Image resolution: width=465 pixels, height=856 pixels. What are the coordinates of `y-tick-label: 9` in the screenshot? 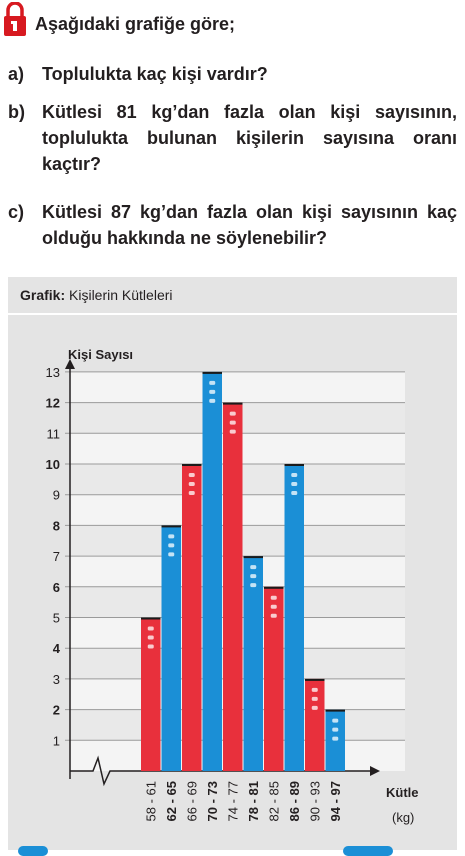 It's located at (56, 495).